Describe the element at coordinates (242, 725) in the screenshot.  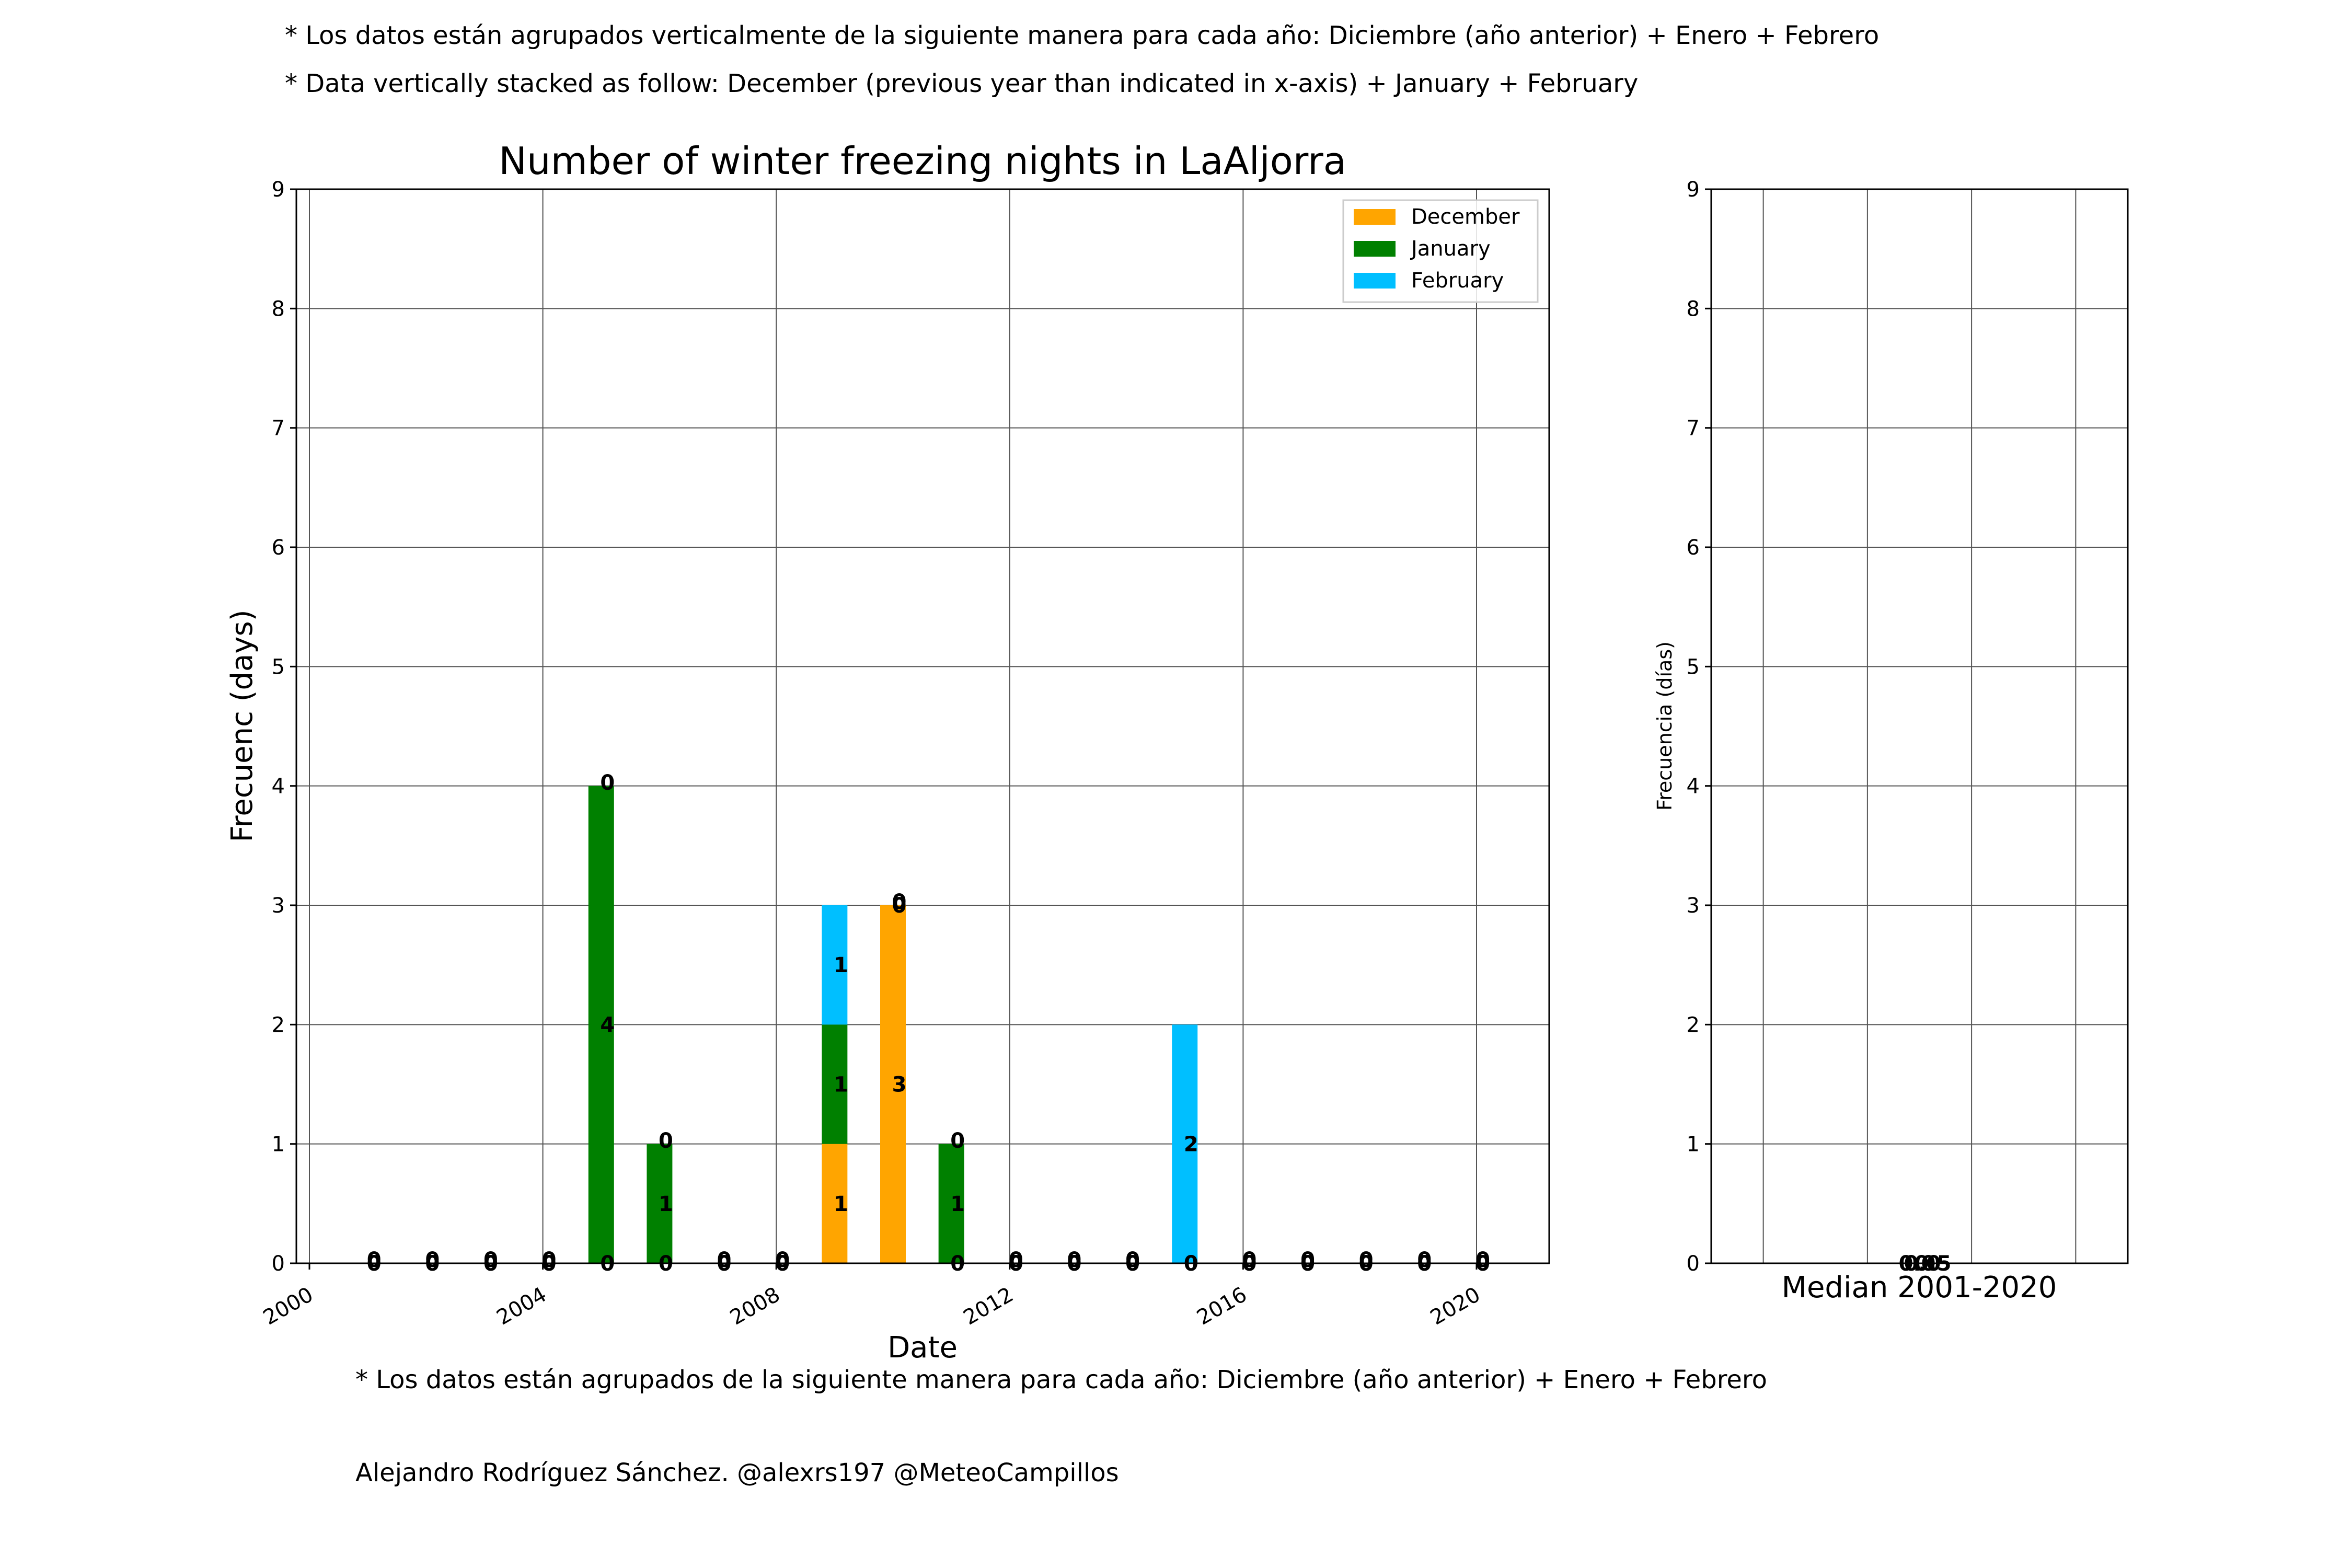
I see `y-axis-label: Frecuenc (days)` at that location.